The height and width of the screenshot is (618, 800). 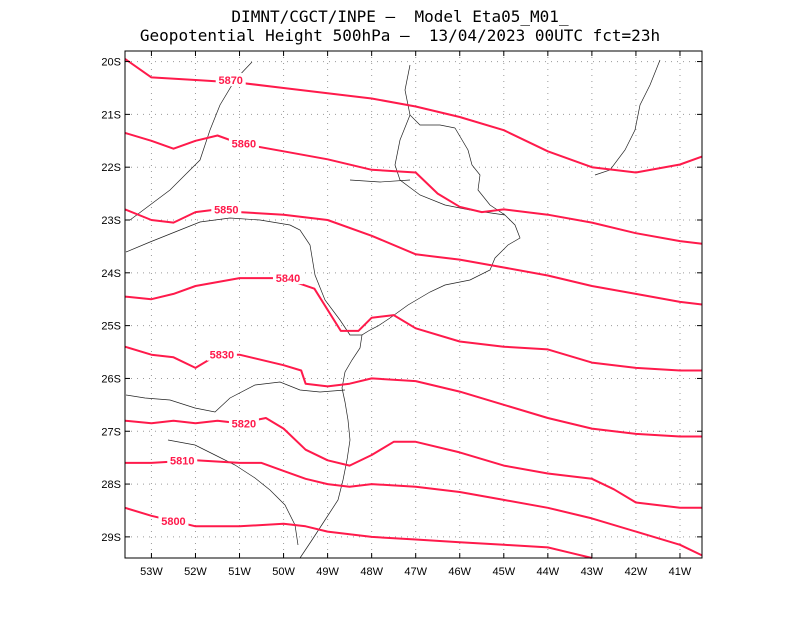 I want to click on lon-tick-label: 43W, so click(x=592, y=572).